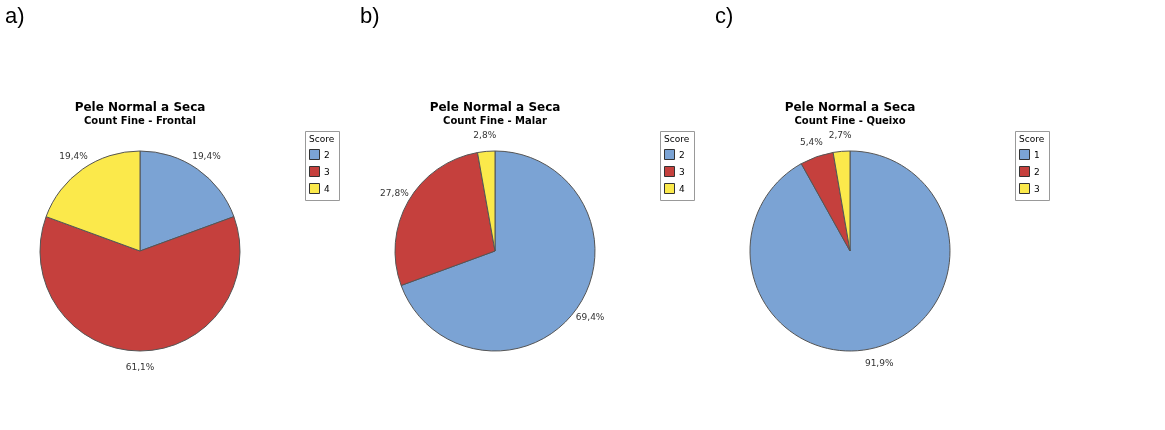 This screenshot has height=430, width=1165. What do you see at coordinates (140, 367) in the screenshot?
I see `data-label: 61,1%` at bounding box center [140, 367].